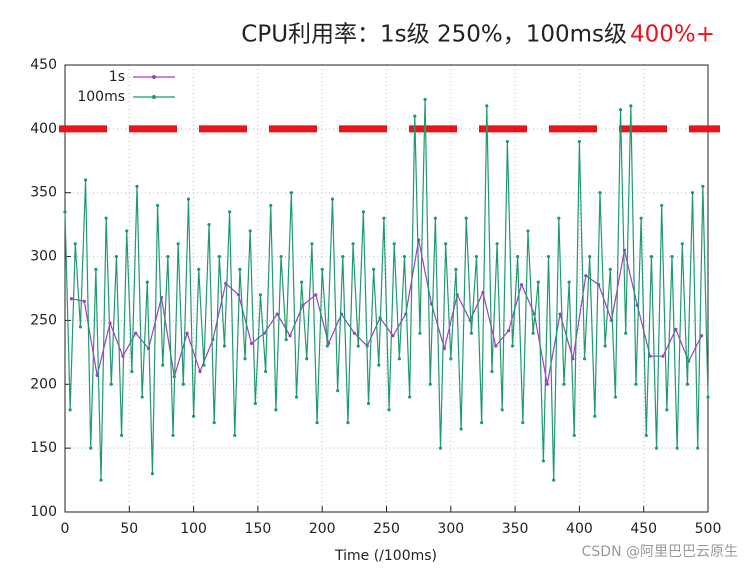  What do you see at coordinates (43, 129) in the screenshot?
I see `y-tick-label: 400` at bounding box center [43, 129].